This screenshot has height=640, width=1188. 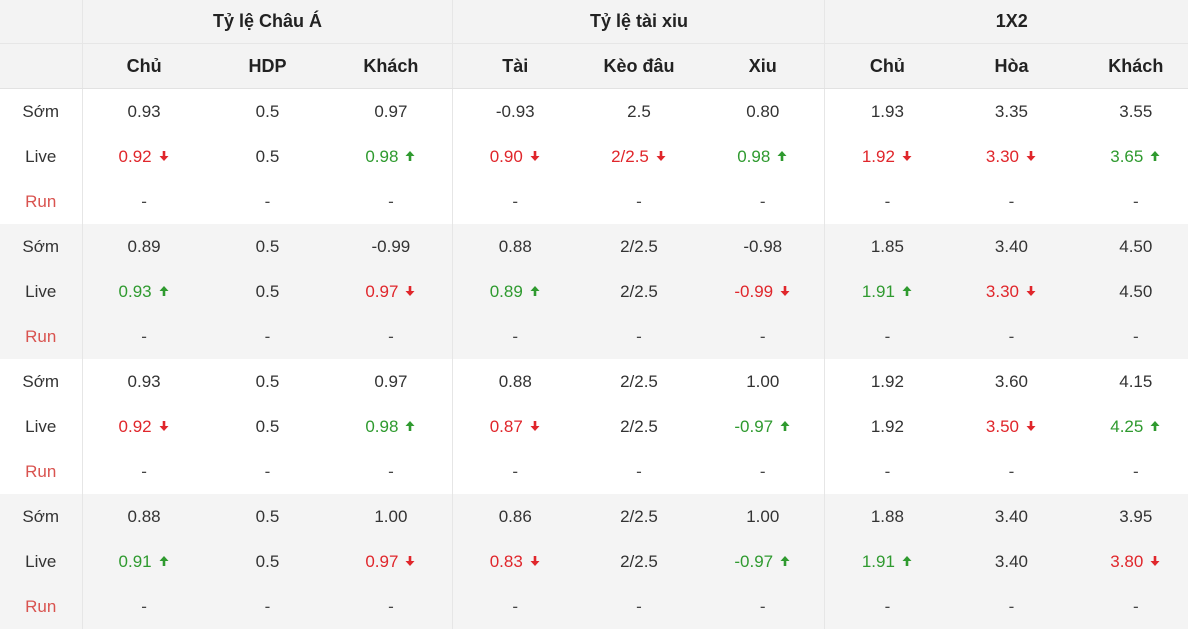 What do you see at coordinates (514, 426) in the screenshot?
I see `odds-cell: 0.87` at bounding box center [514, 426].